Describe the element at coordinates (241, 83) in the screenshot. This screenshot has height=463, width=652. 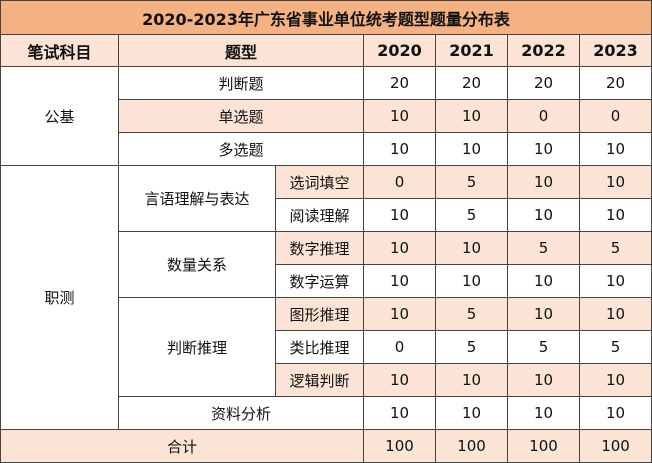
I see `type-cell: 判断题` at that location.